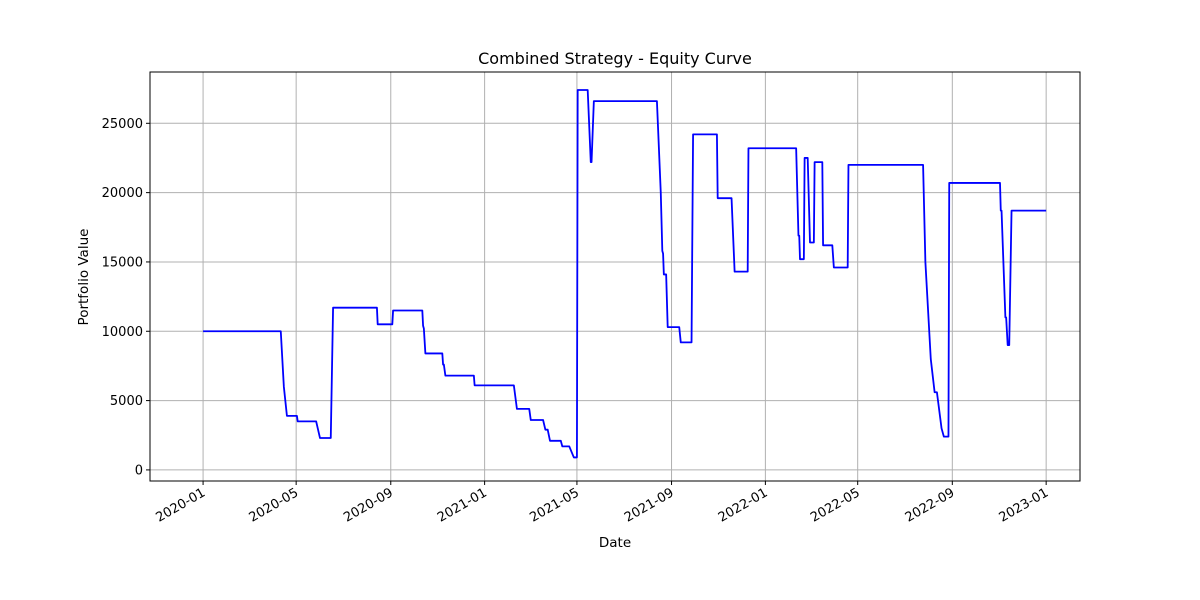  Describe the element at coordinates (615, 543) in the screenshot. I see `x-axis-label: Date` at that location.